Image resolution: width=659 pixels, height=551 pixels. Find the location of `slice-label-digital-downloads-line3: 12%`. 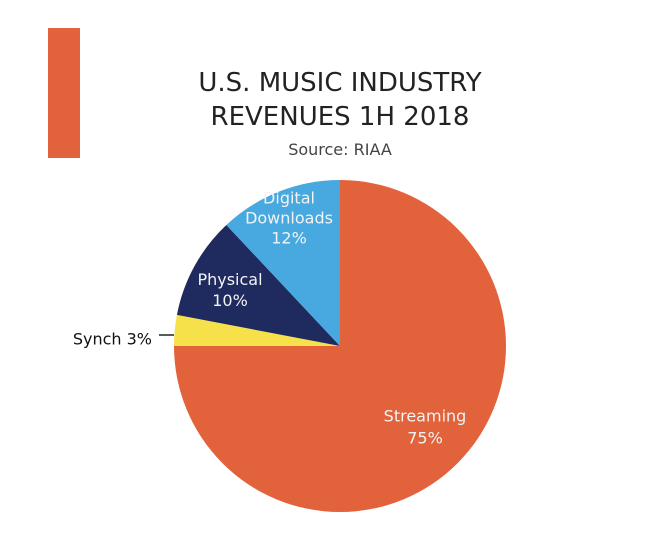

slice-label-digital-downloads-line3: 12% is located at coordinates (289, 238).